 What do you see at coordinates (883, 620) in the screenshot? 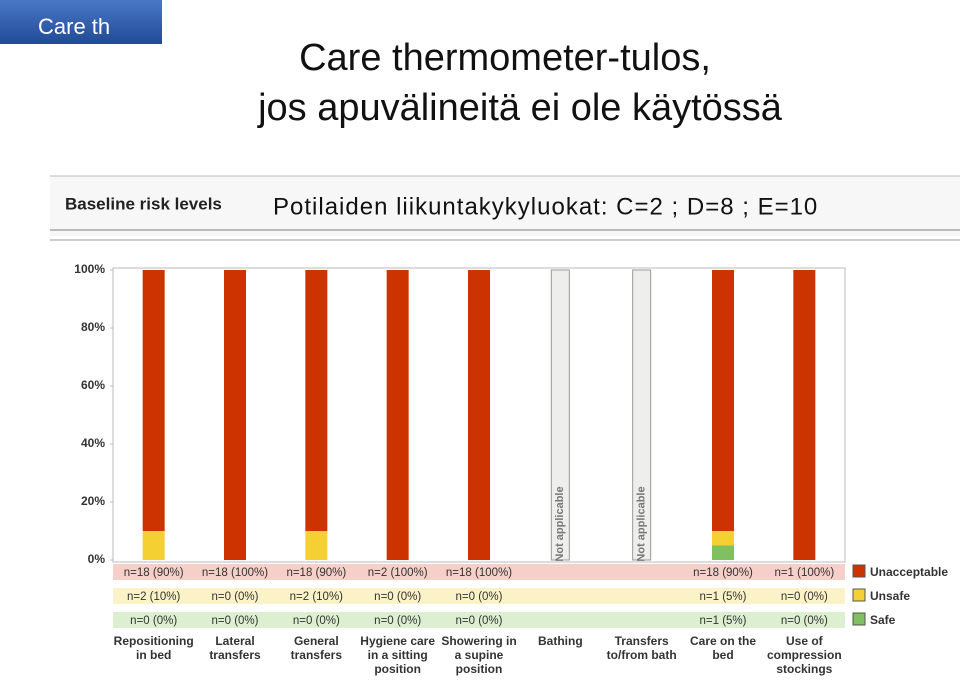
I see `legend-label: Safe` at bounding box center [883, 620].